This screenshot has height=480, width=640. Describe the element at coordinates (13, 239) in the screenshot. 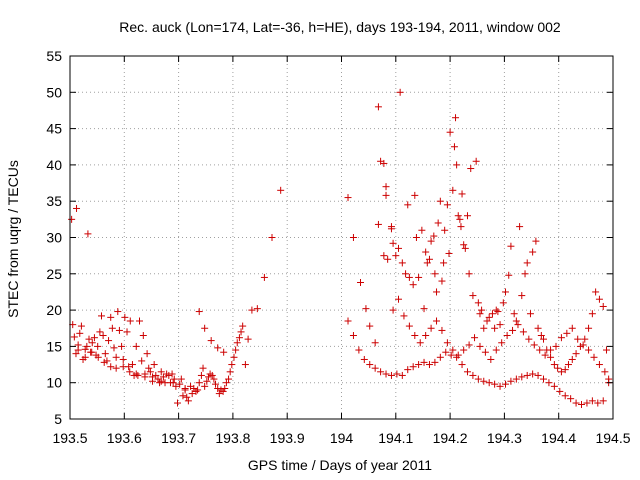

I see `y-axis-label: STEC from uqrg / TECUs` at that location.